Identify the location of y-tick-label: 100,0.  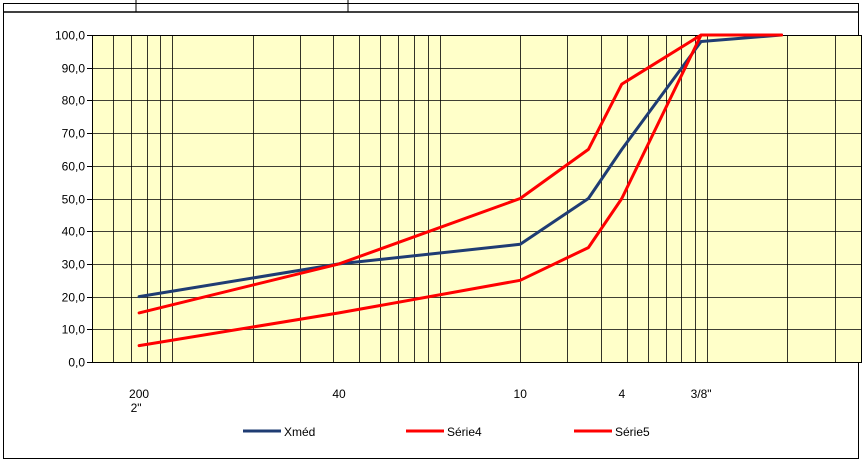
(70, 36).